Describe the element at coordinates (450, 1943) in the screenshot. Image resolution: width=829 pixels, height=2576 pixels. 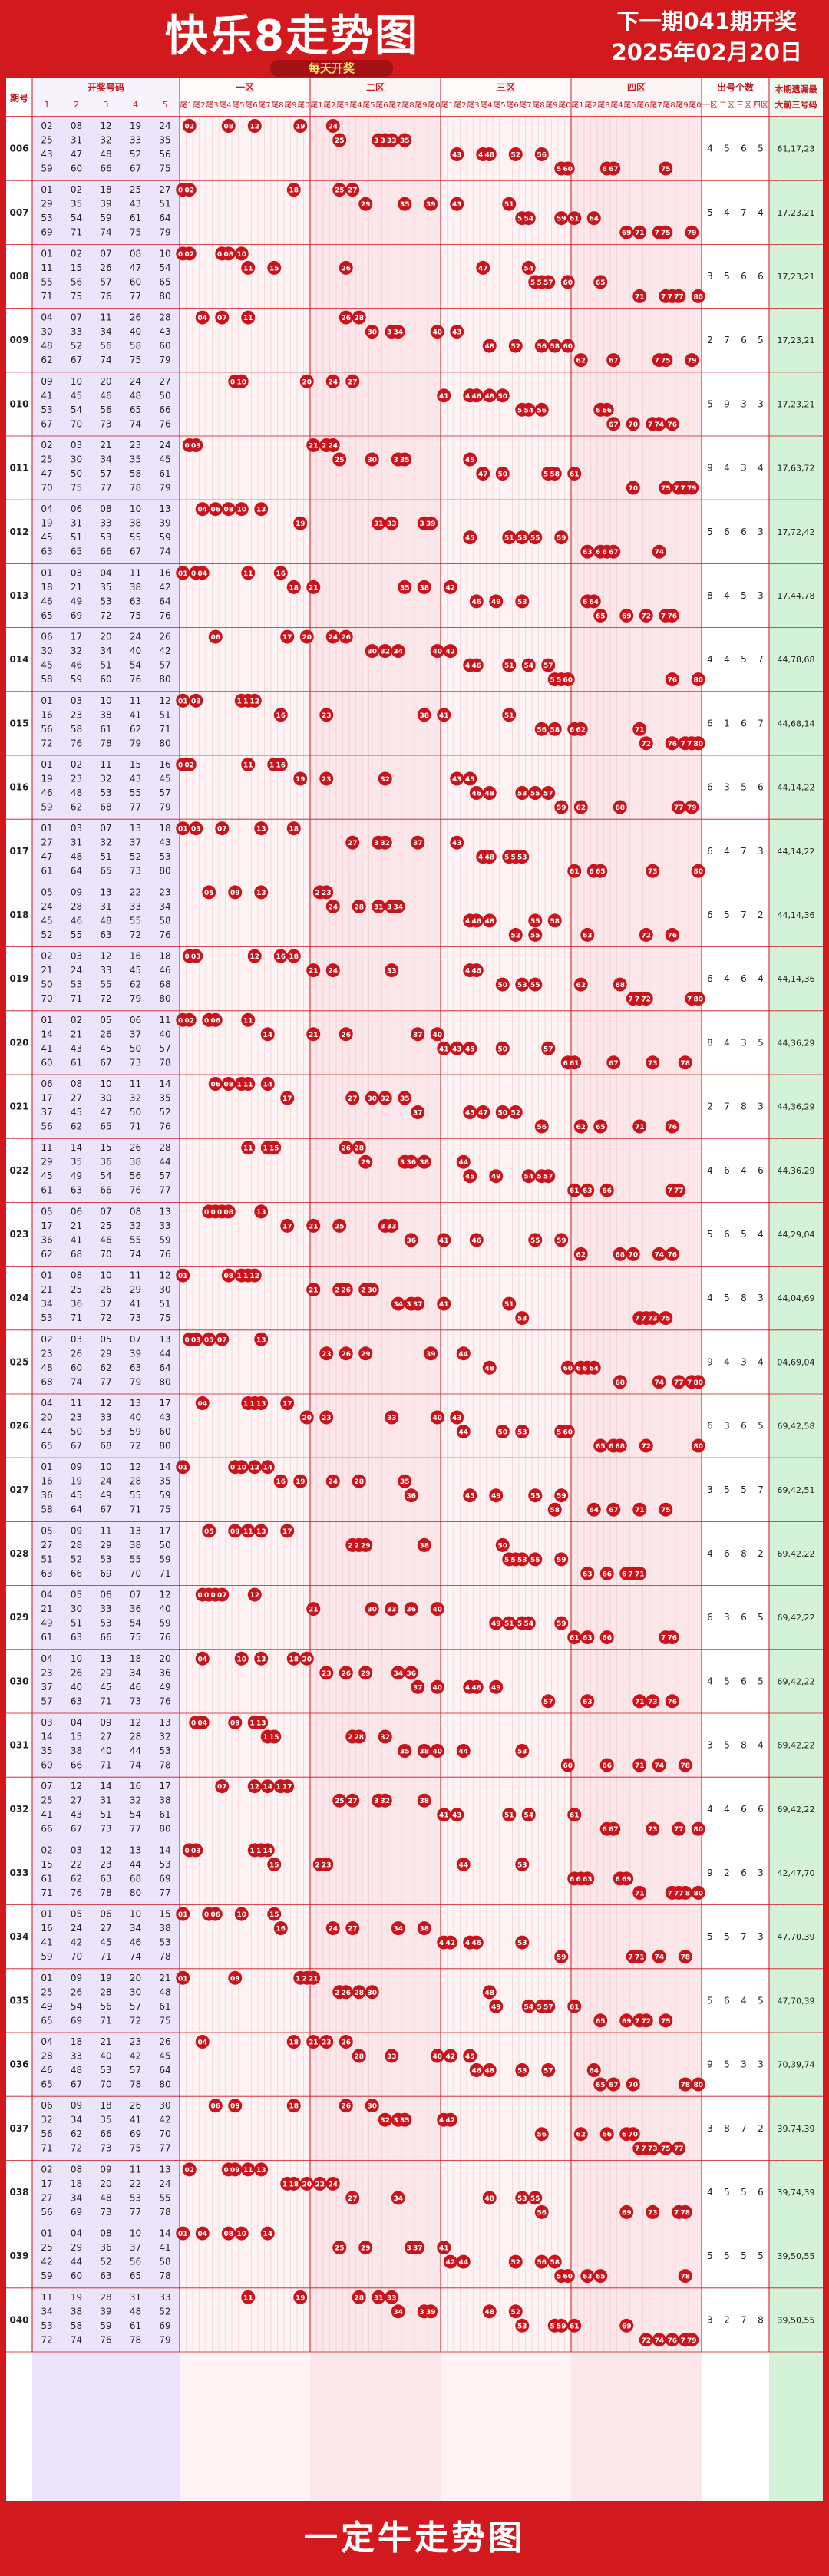
I see `ball-label: 42` at that location.